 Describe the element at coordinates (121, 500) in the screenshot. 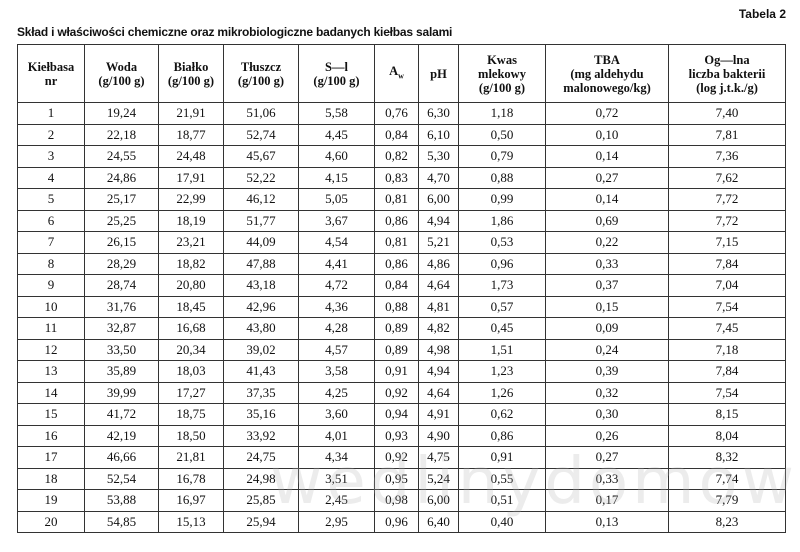

I see `table-cell: 53,88` at that location.